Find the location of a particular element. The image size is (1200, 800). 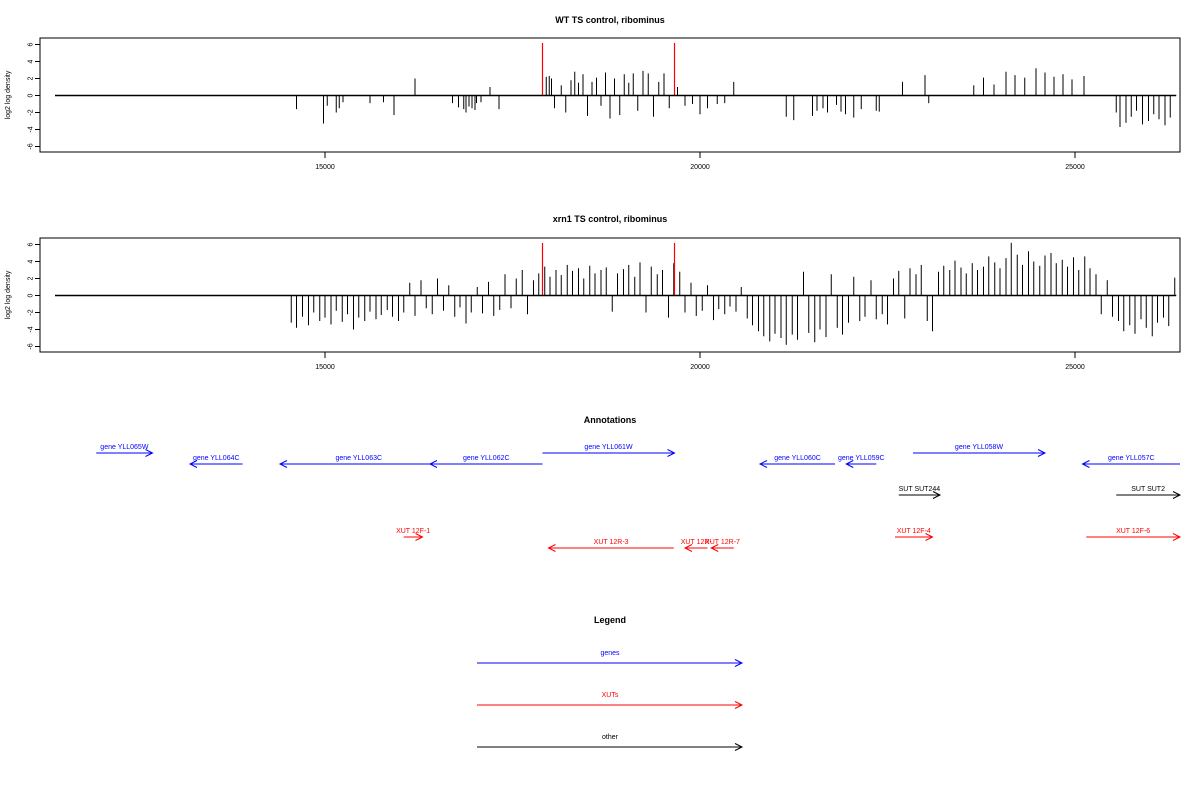

legend-items: genes XUTs other is located at coordinates (610, 700).